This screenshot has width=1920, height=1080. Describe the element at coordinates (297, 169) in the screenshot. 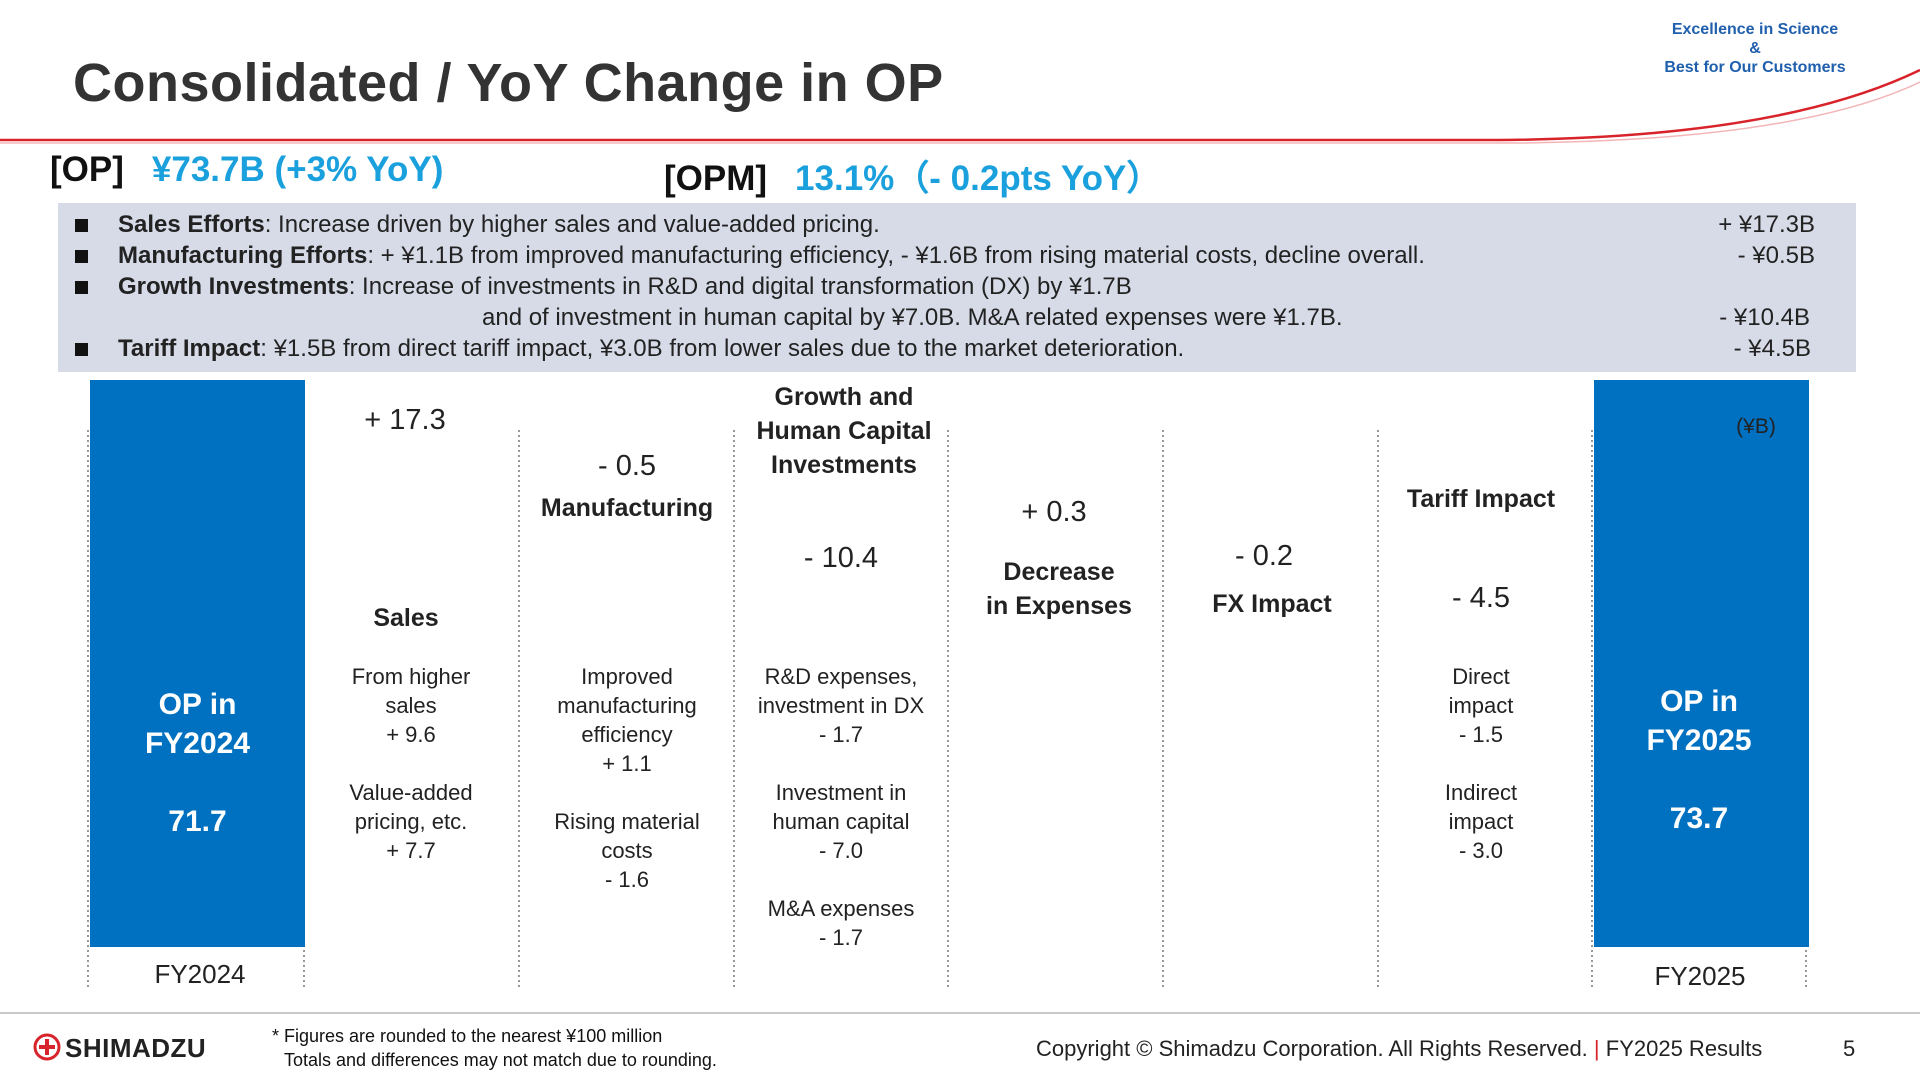

I see `op-value: ¥73.7B (+3% YoY)` at that location.